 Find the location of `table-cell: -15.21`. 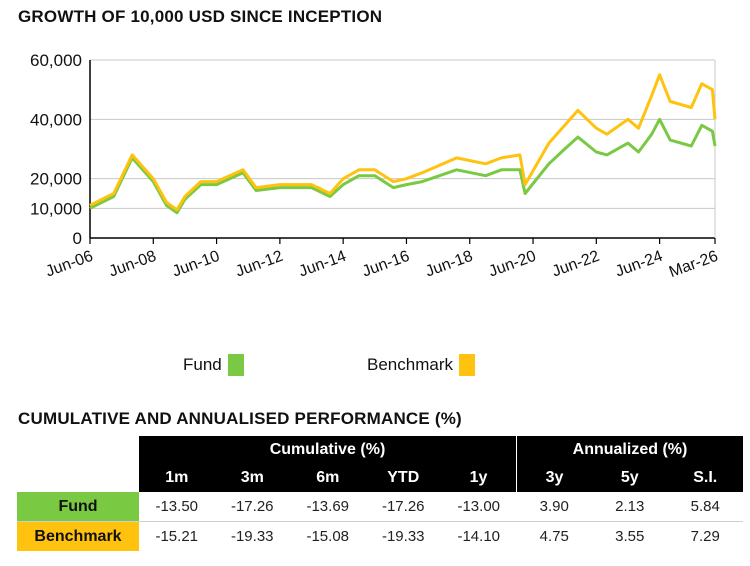

table-cell: -15.21 is located at coordinates (177, 536).